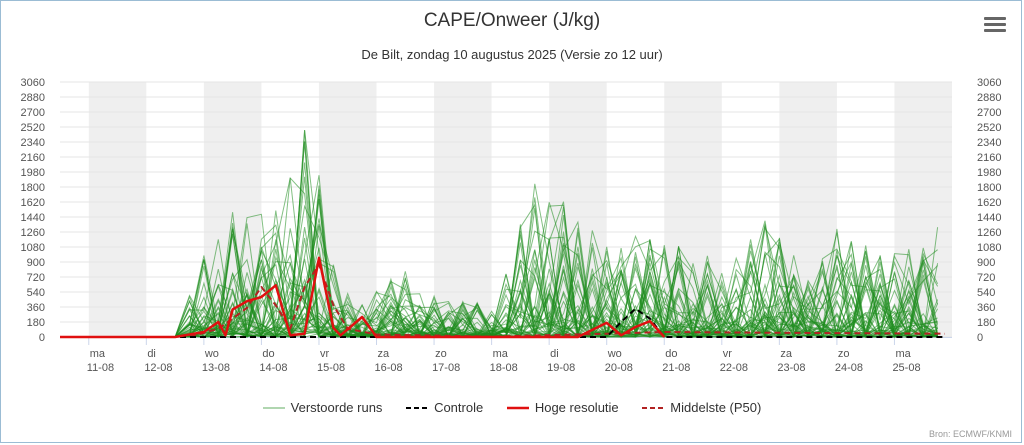  I want to click on y-tick-label: 3060, so click(33, 83).